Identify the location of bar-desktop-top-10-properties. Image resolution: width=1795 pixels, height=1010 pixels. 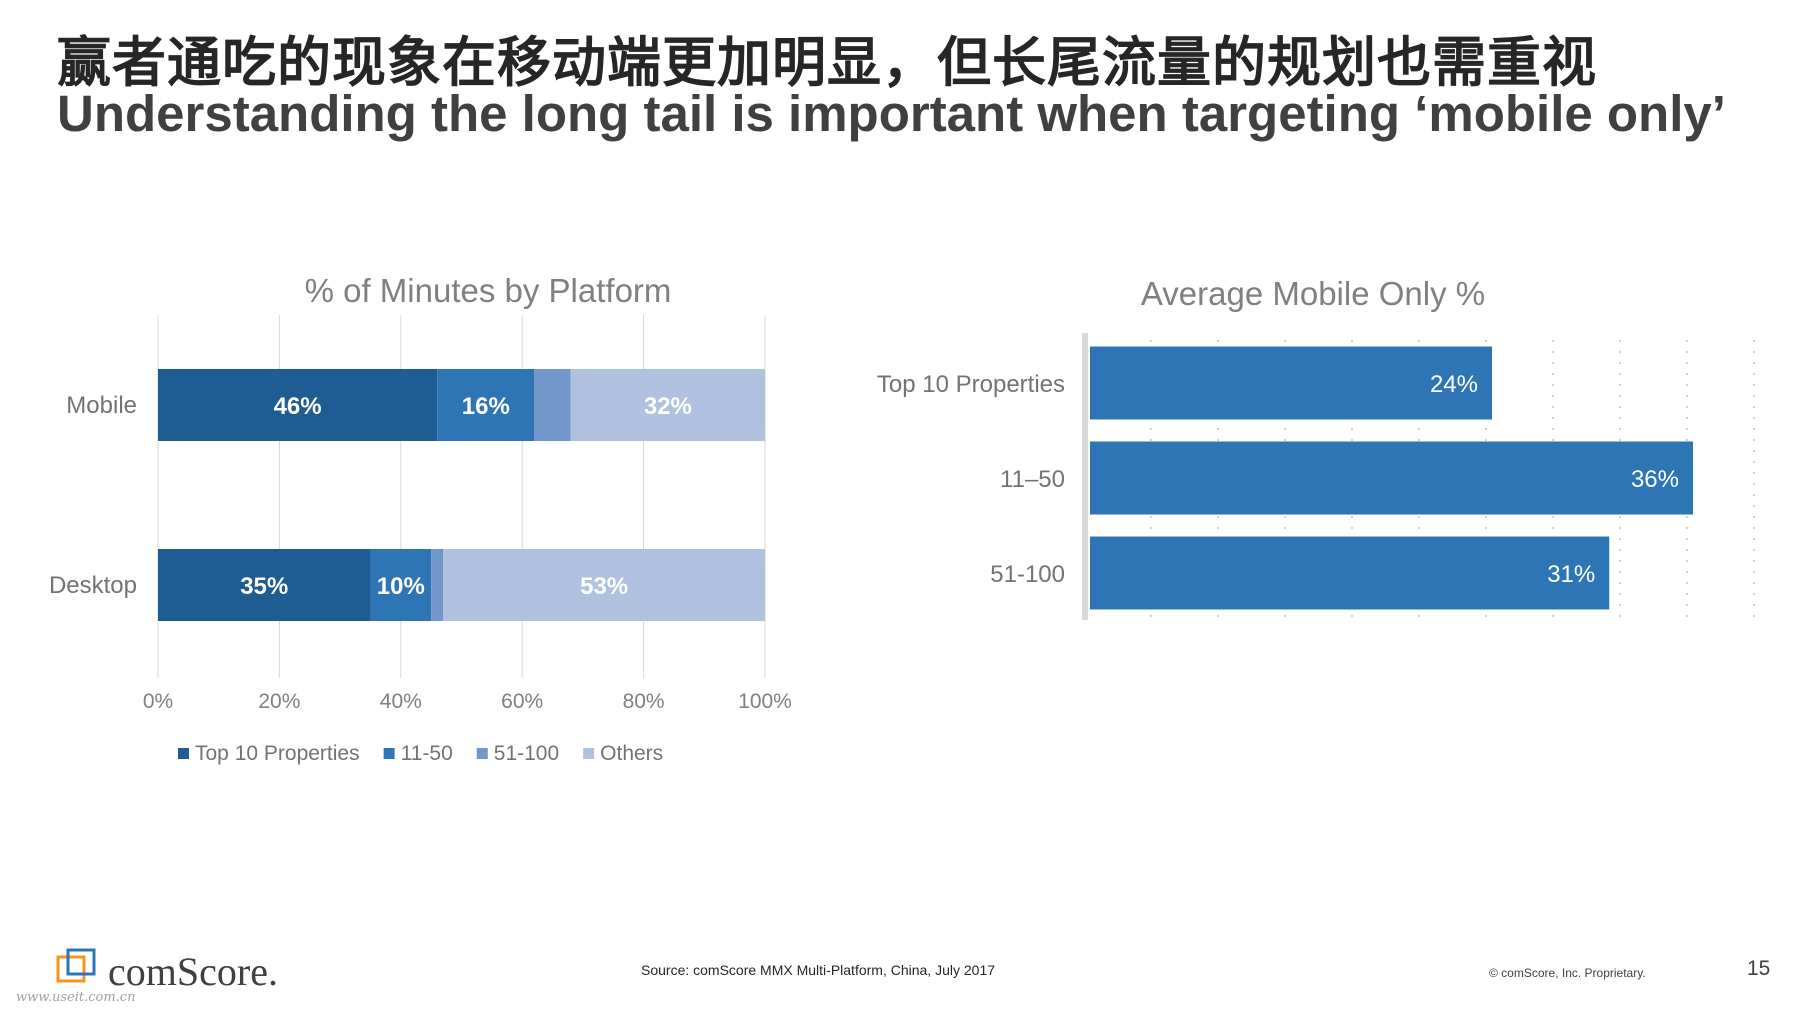
(264, 585).